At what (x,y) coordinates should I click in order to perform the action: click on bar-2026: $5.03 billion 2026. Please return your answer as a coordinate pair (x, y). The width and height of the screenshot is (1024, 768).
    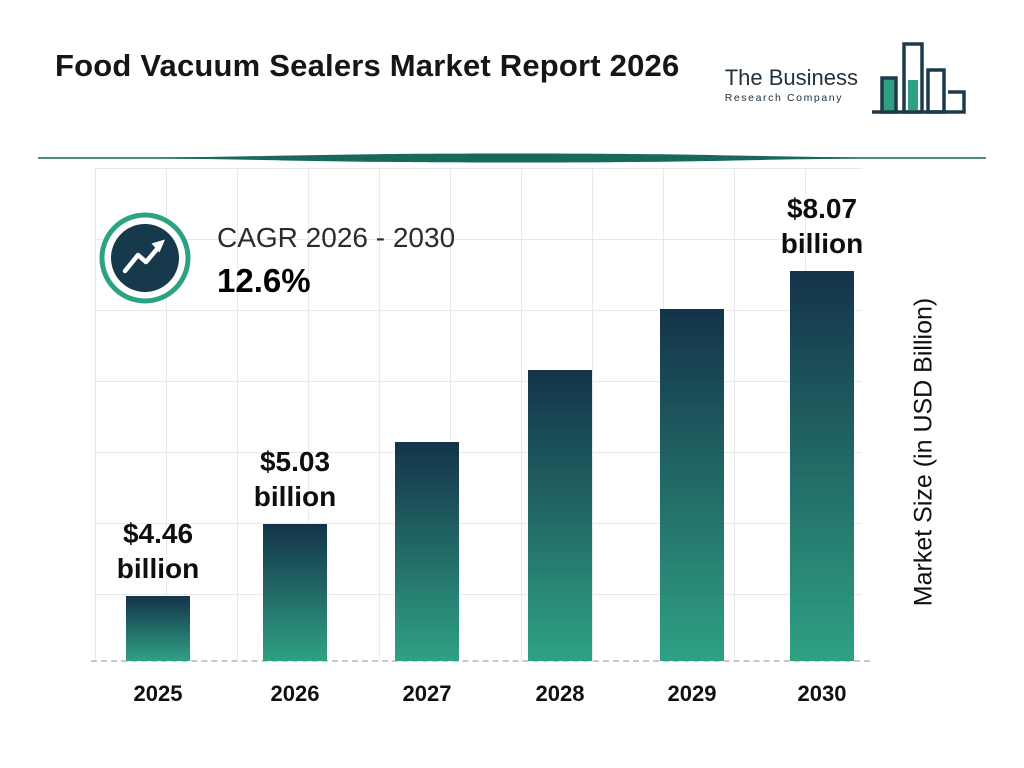
    Looking at the image, I should click on (295, 576).